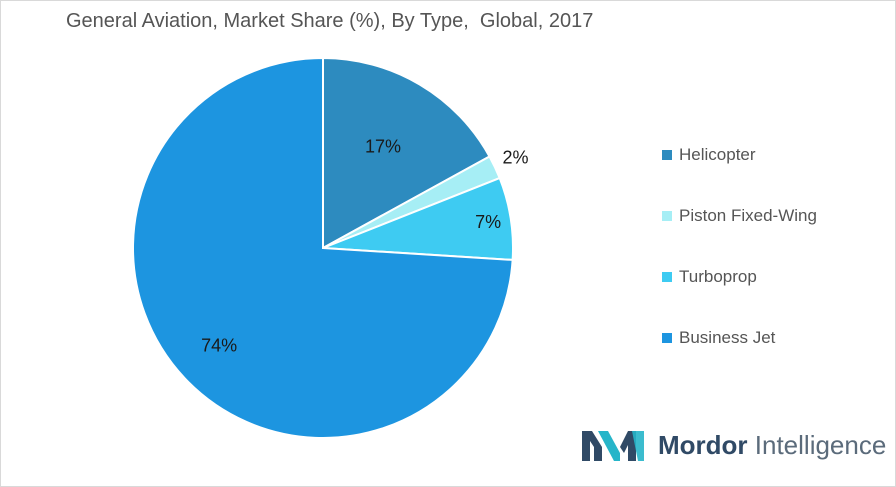  I want to click on legend-swatch-turboprop, so click(667, 277).